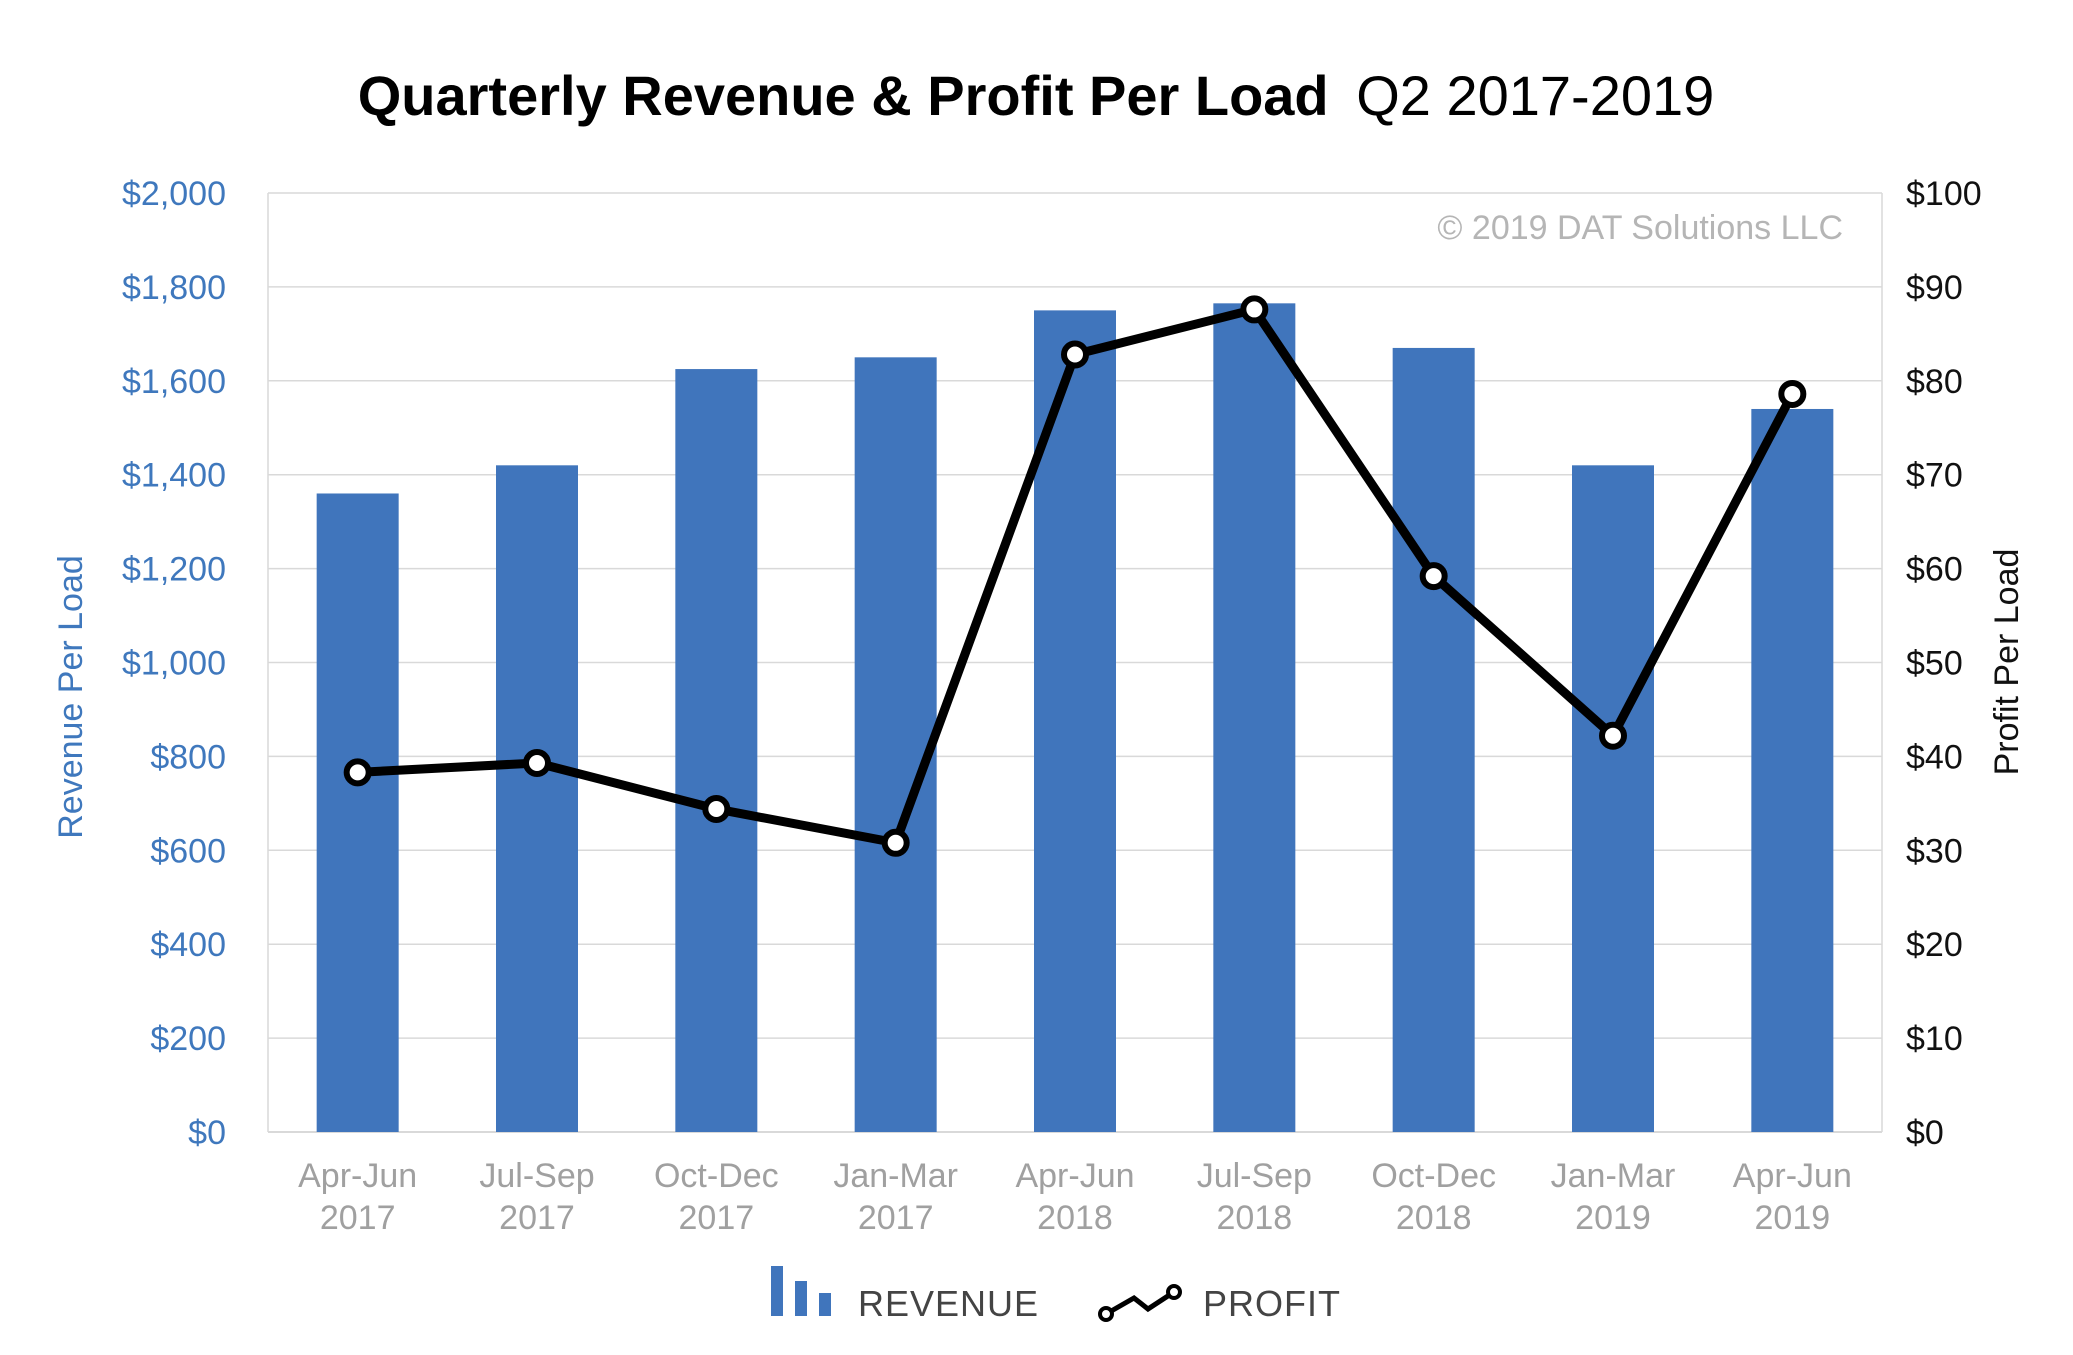  What do you see at coordinates (188, 1039) in the screenshot?
I see `left-axis-tick-label: $200` at bounding box center [188, 1039].